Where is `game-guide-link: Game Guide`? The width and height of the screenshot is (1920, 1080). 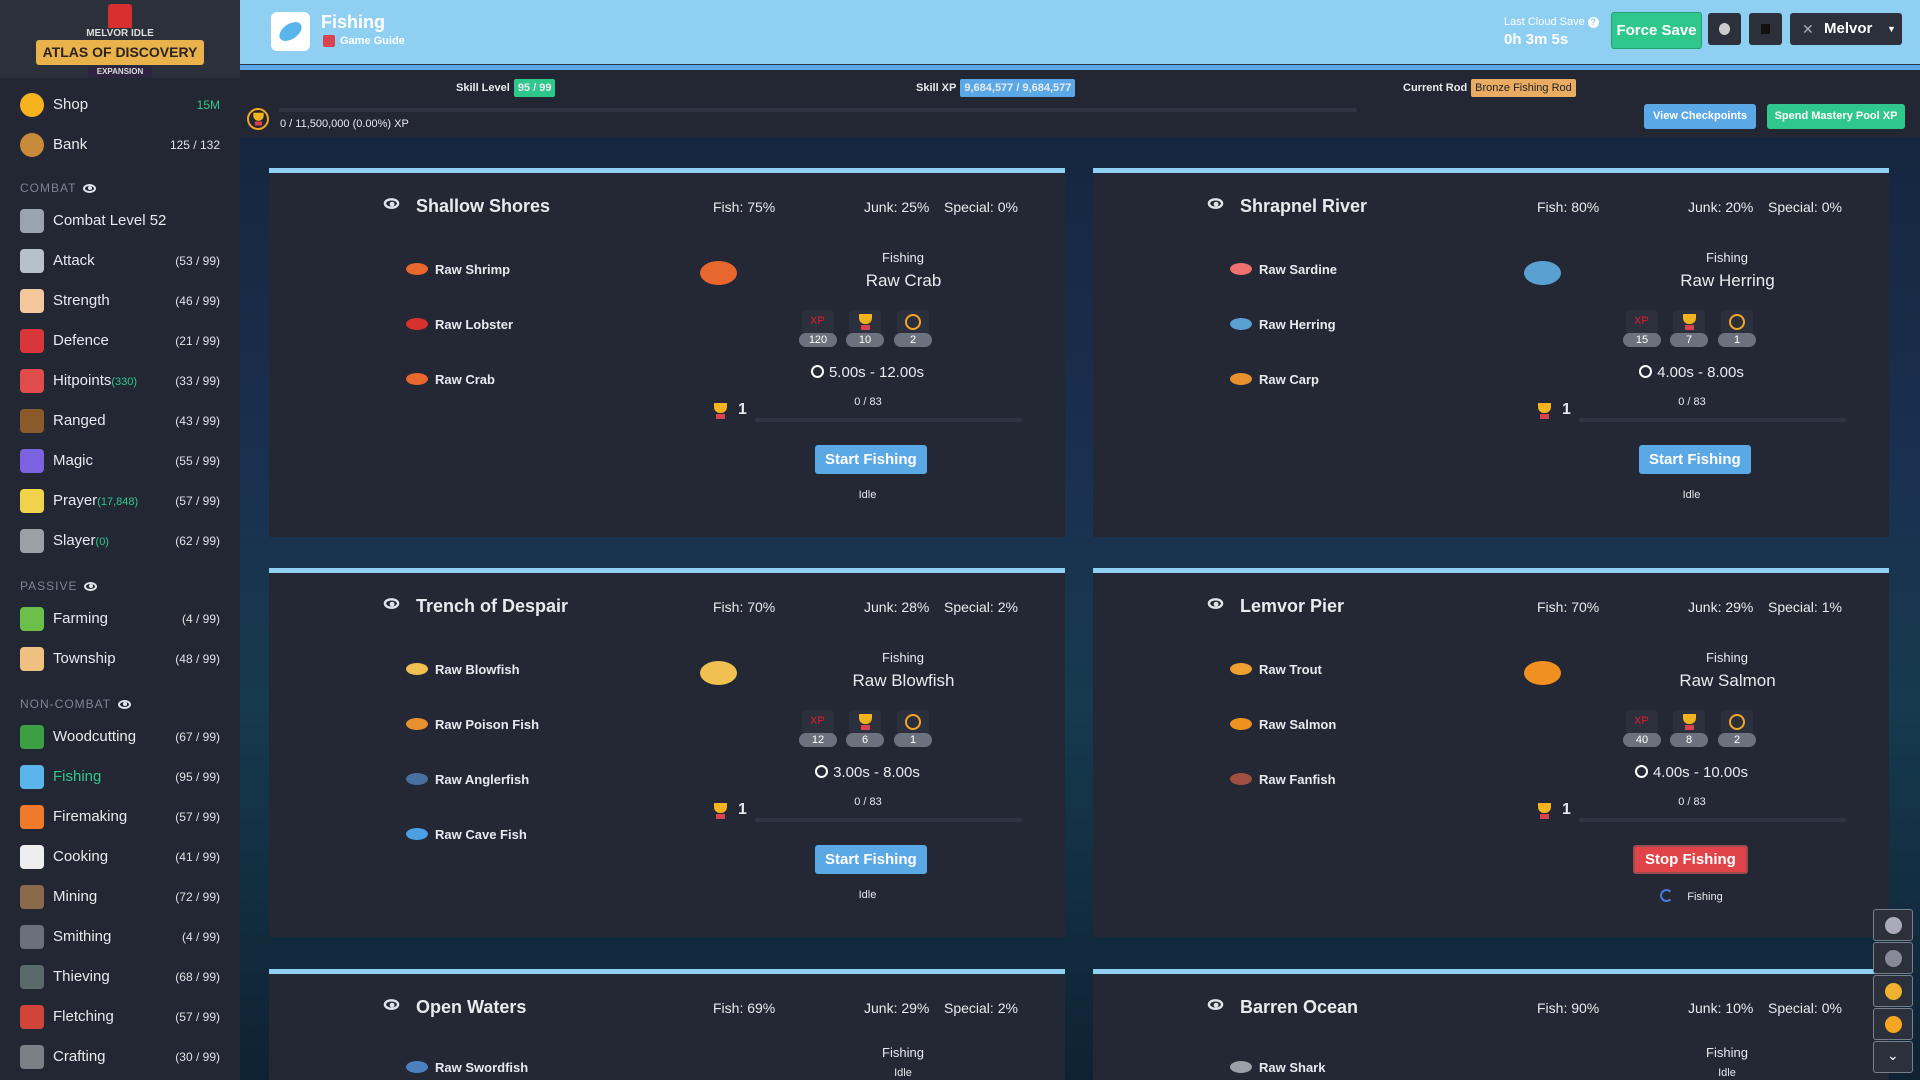
game-guide-link: Game Guide is located at coordinates (364, 41).